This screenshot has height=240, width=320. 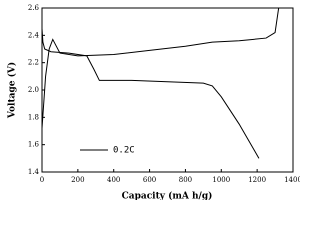 I want to click on x-tick-label: 0, so click(x=42, y=180).